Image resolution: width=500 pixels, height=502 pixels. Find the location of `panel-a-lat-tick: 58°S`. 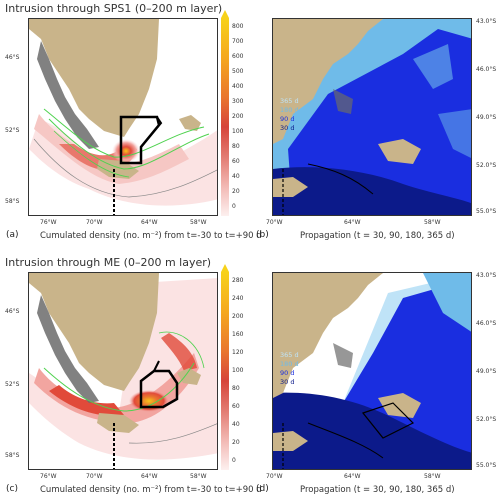

panel-a-lat-tick: 58°S is located at coordinates (12, 201).